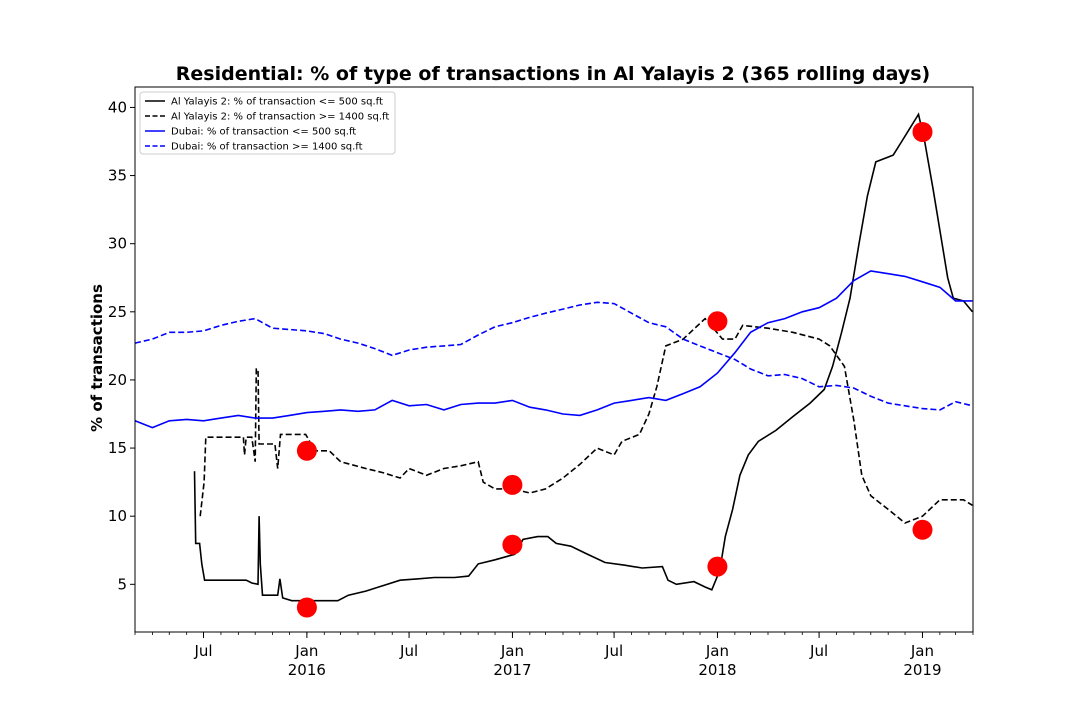 This screenshot has height=720, width=1080. Describe the element at coordinates (117, 312) in the screenshot. I see `y-tick-label-25: 25` at that location.